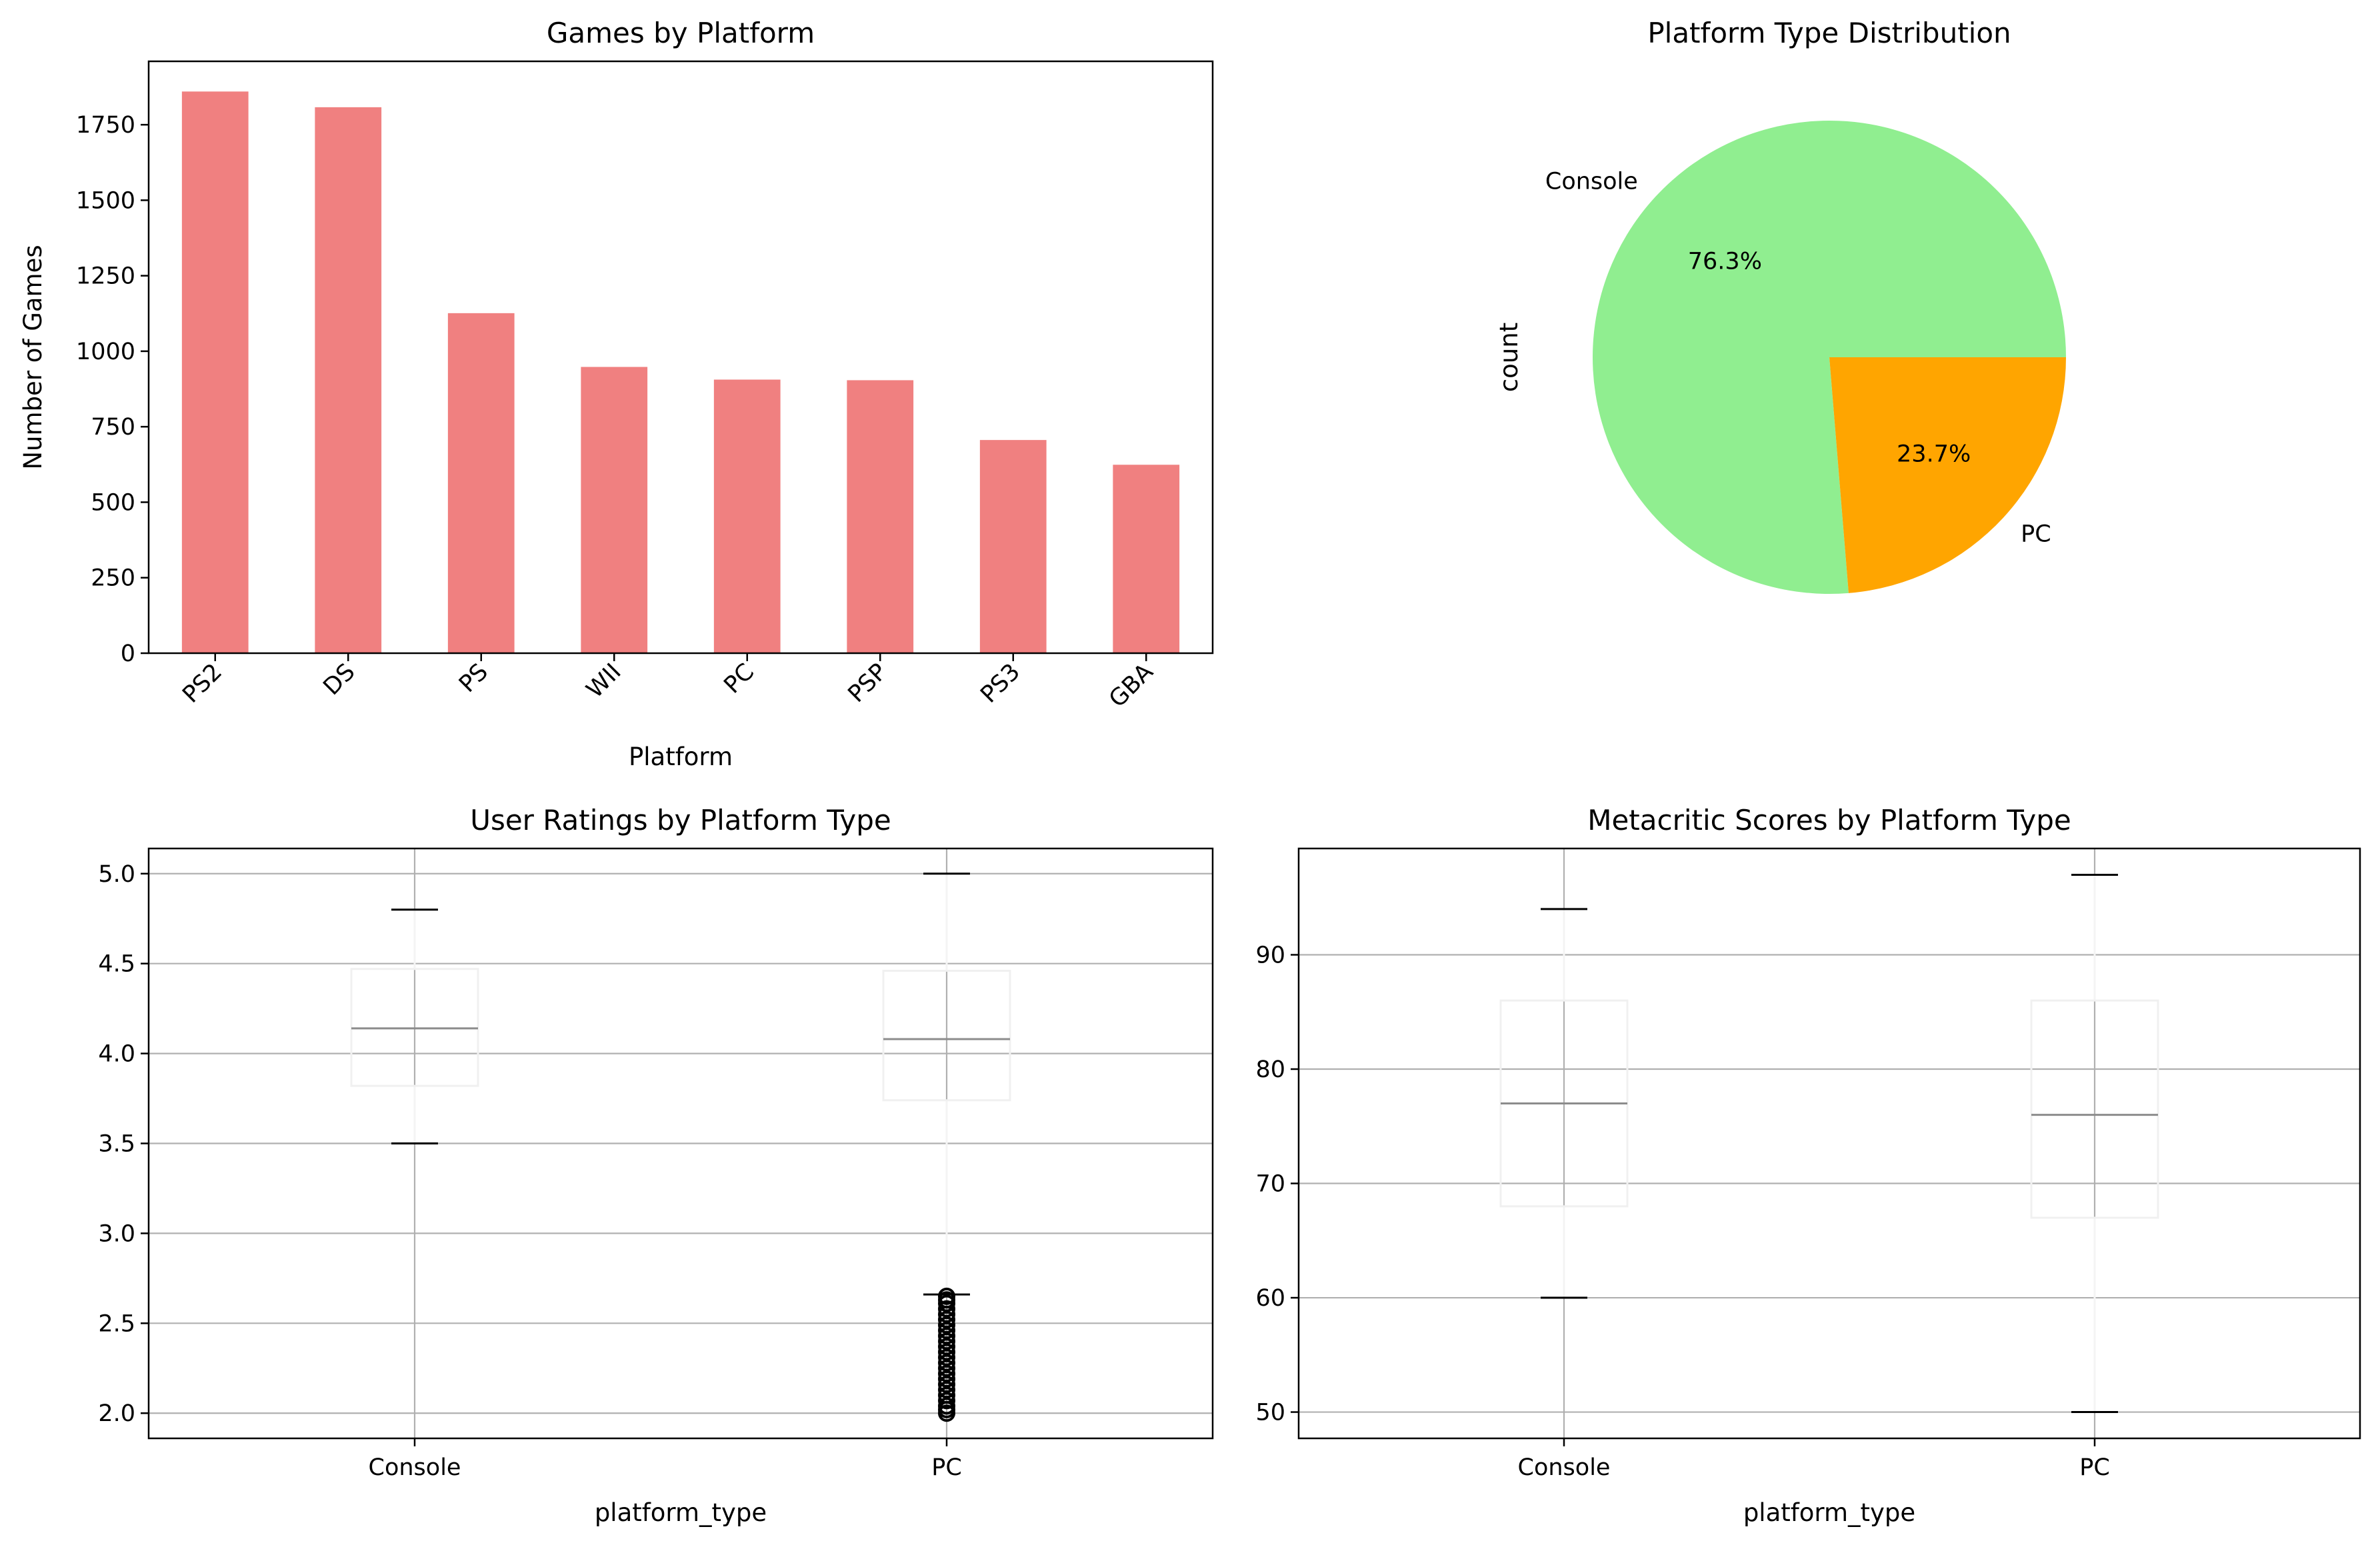  What do you see at coordinates (105, 352) in the screenshot?
I see `y-tick-label: 1000` at bounding box center [105, 352].